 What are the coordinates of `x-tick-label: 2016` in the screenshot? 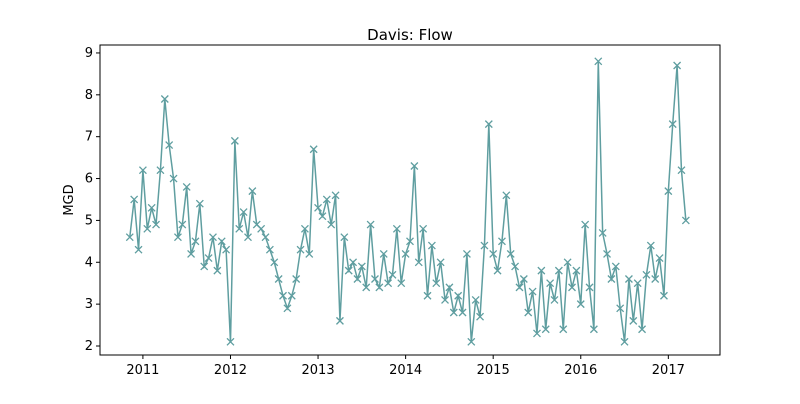 It's located at (580, 370).